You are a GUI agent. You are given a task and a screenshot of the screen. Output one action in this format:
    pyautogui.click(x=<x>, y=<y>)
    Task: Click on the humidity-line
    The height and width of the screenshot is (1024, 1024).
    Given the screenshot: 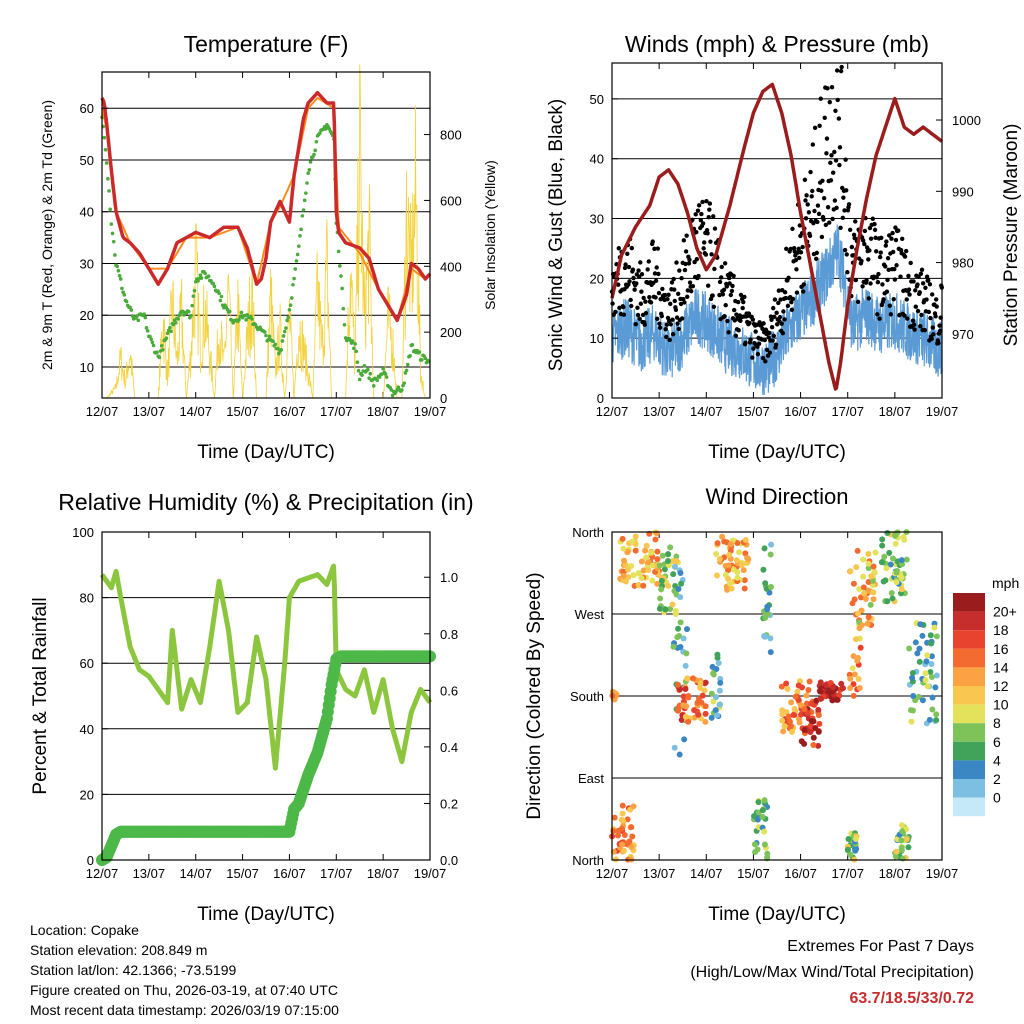 What is the action you would take?
    pyautogui.click(x=266, y=667)
    